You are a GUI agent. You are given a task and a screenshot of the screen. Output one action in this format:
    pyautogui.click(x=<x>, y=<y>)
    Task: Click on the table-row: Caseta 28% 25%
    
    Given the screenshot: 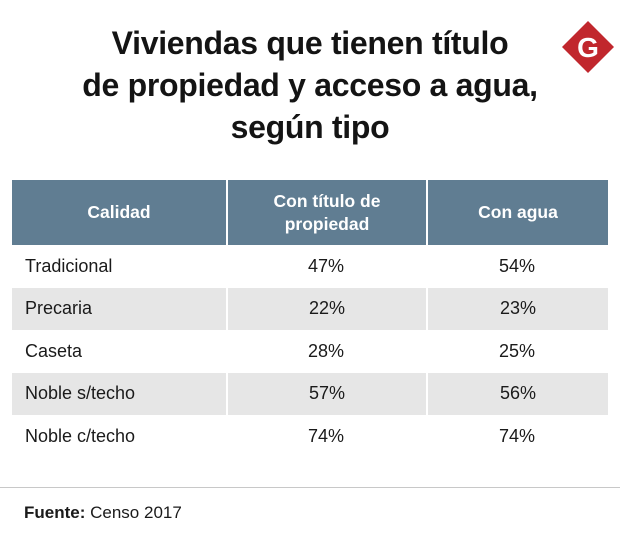 What is the action you would take?
    pyautogui.click(x=310, y=351)
    